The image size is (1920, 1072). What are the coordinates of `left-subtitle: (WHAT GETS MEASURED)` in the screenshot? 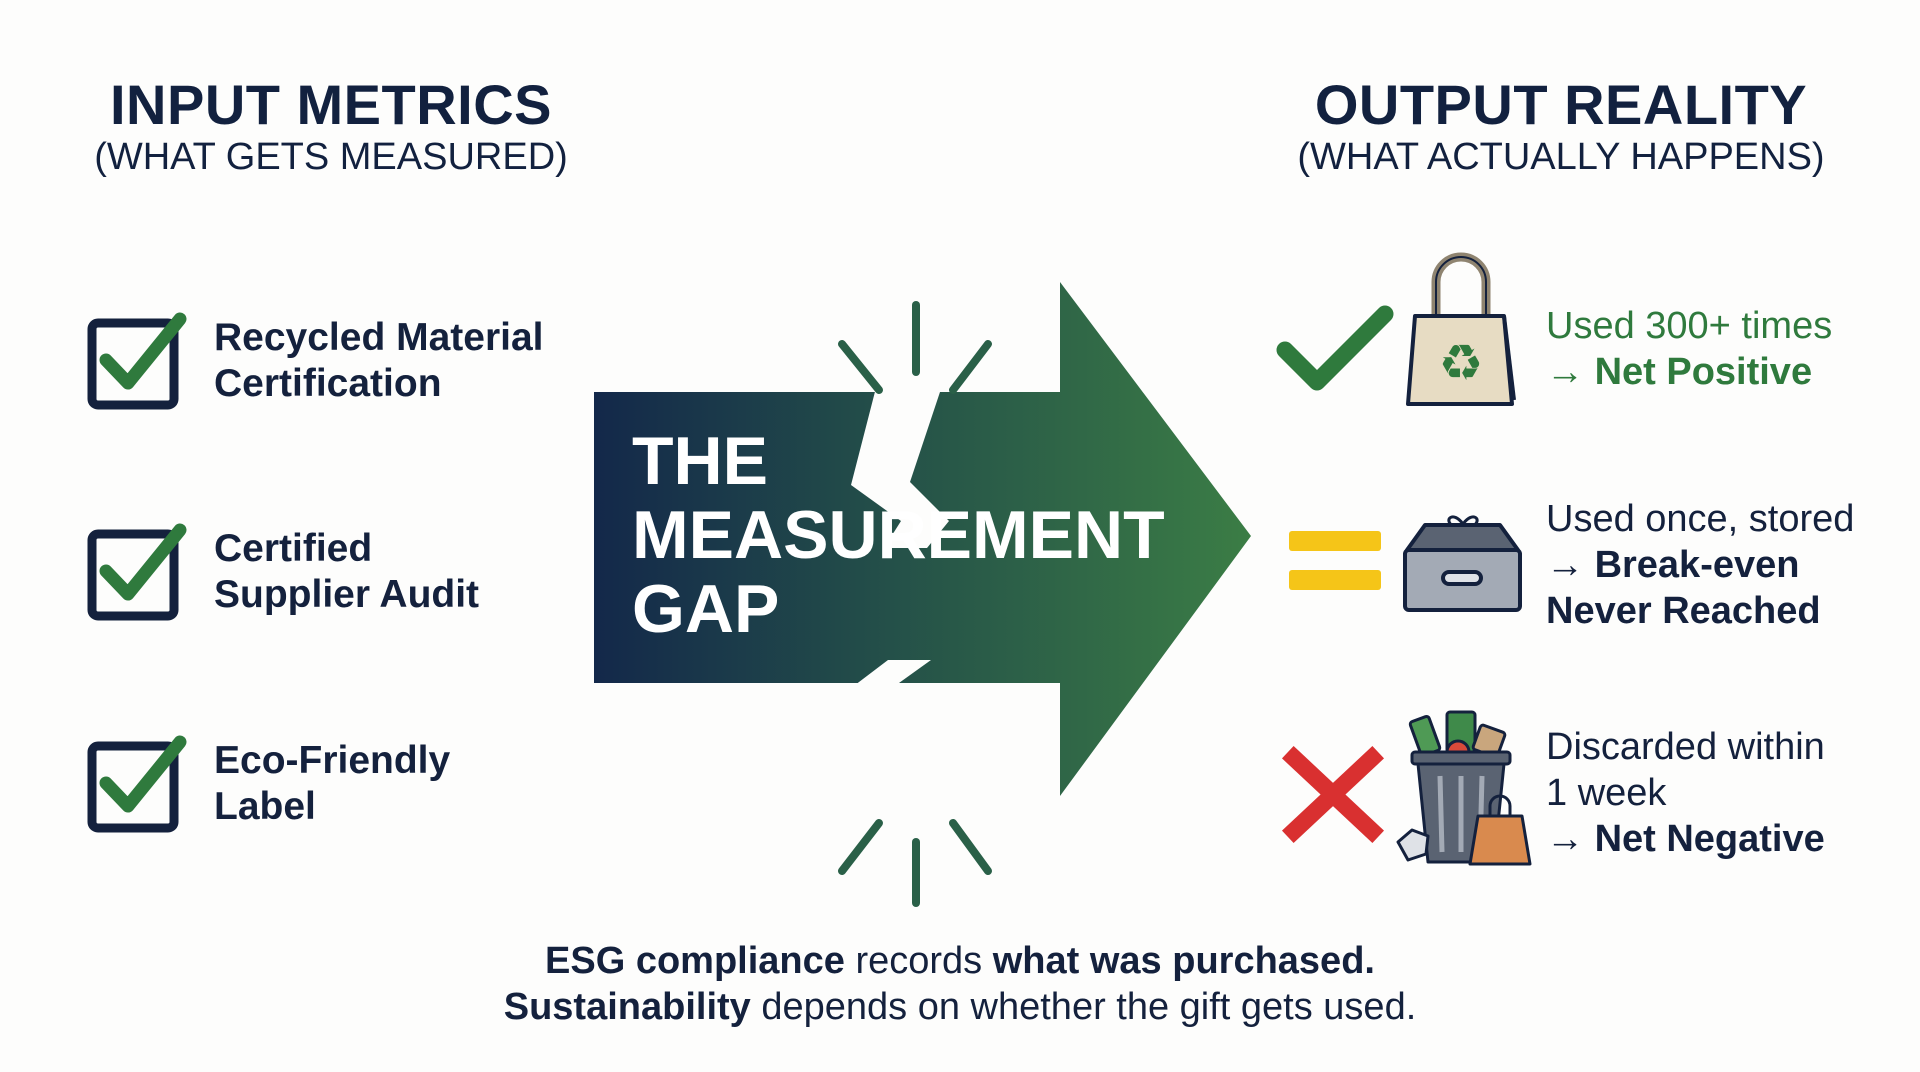 It's located at (331, 157).